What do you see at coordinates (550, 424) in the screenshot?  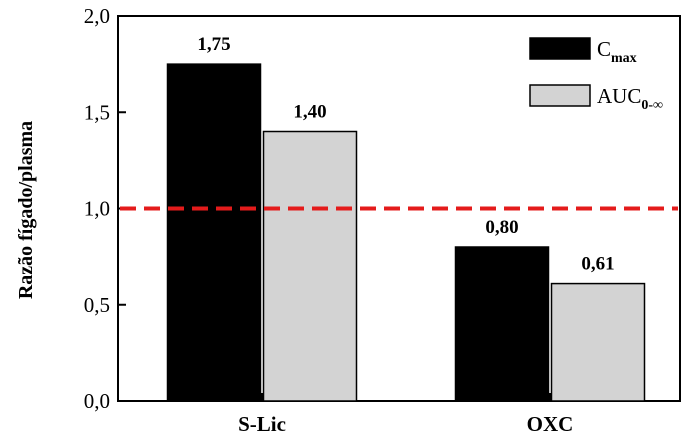 I see `x-category-label: OXC` at bounding box center [550, 424].